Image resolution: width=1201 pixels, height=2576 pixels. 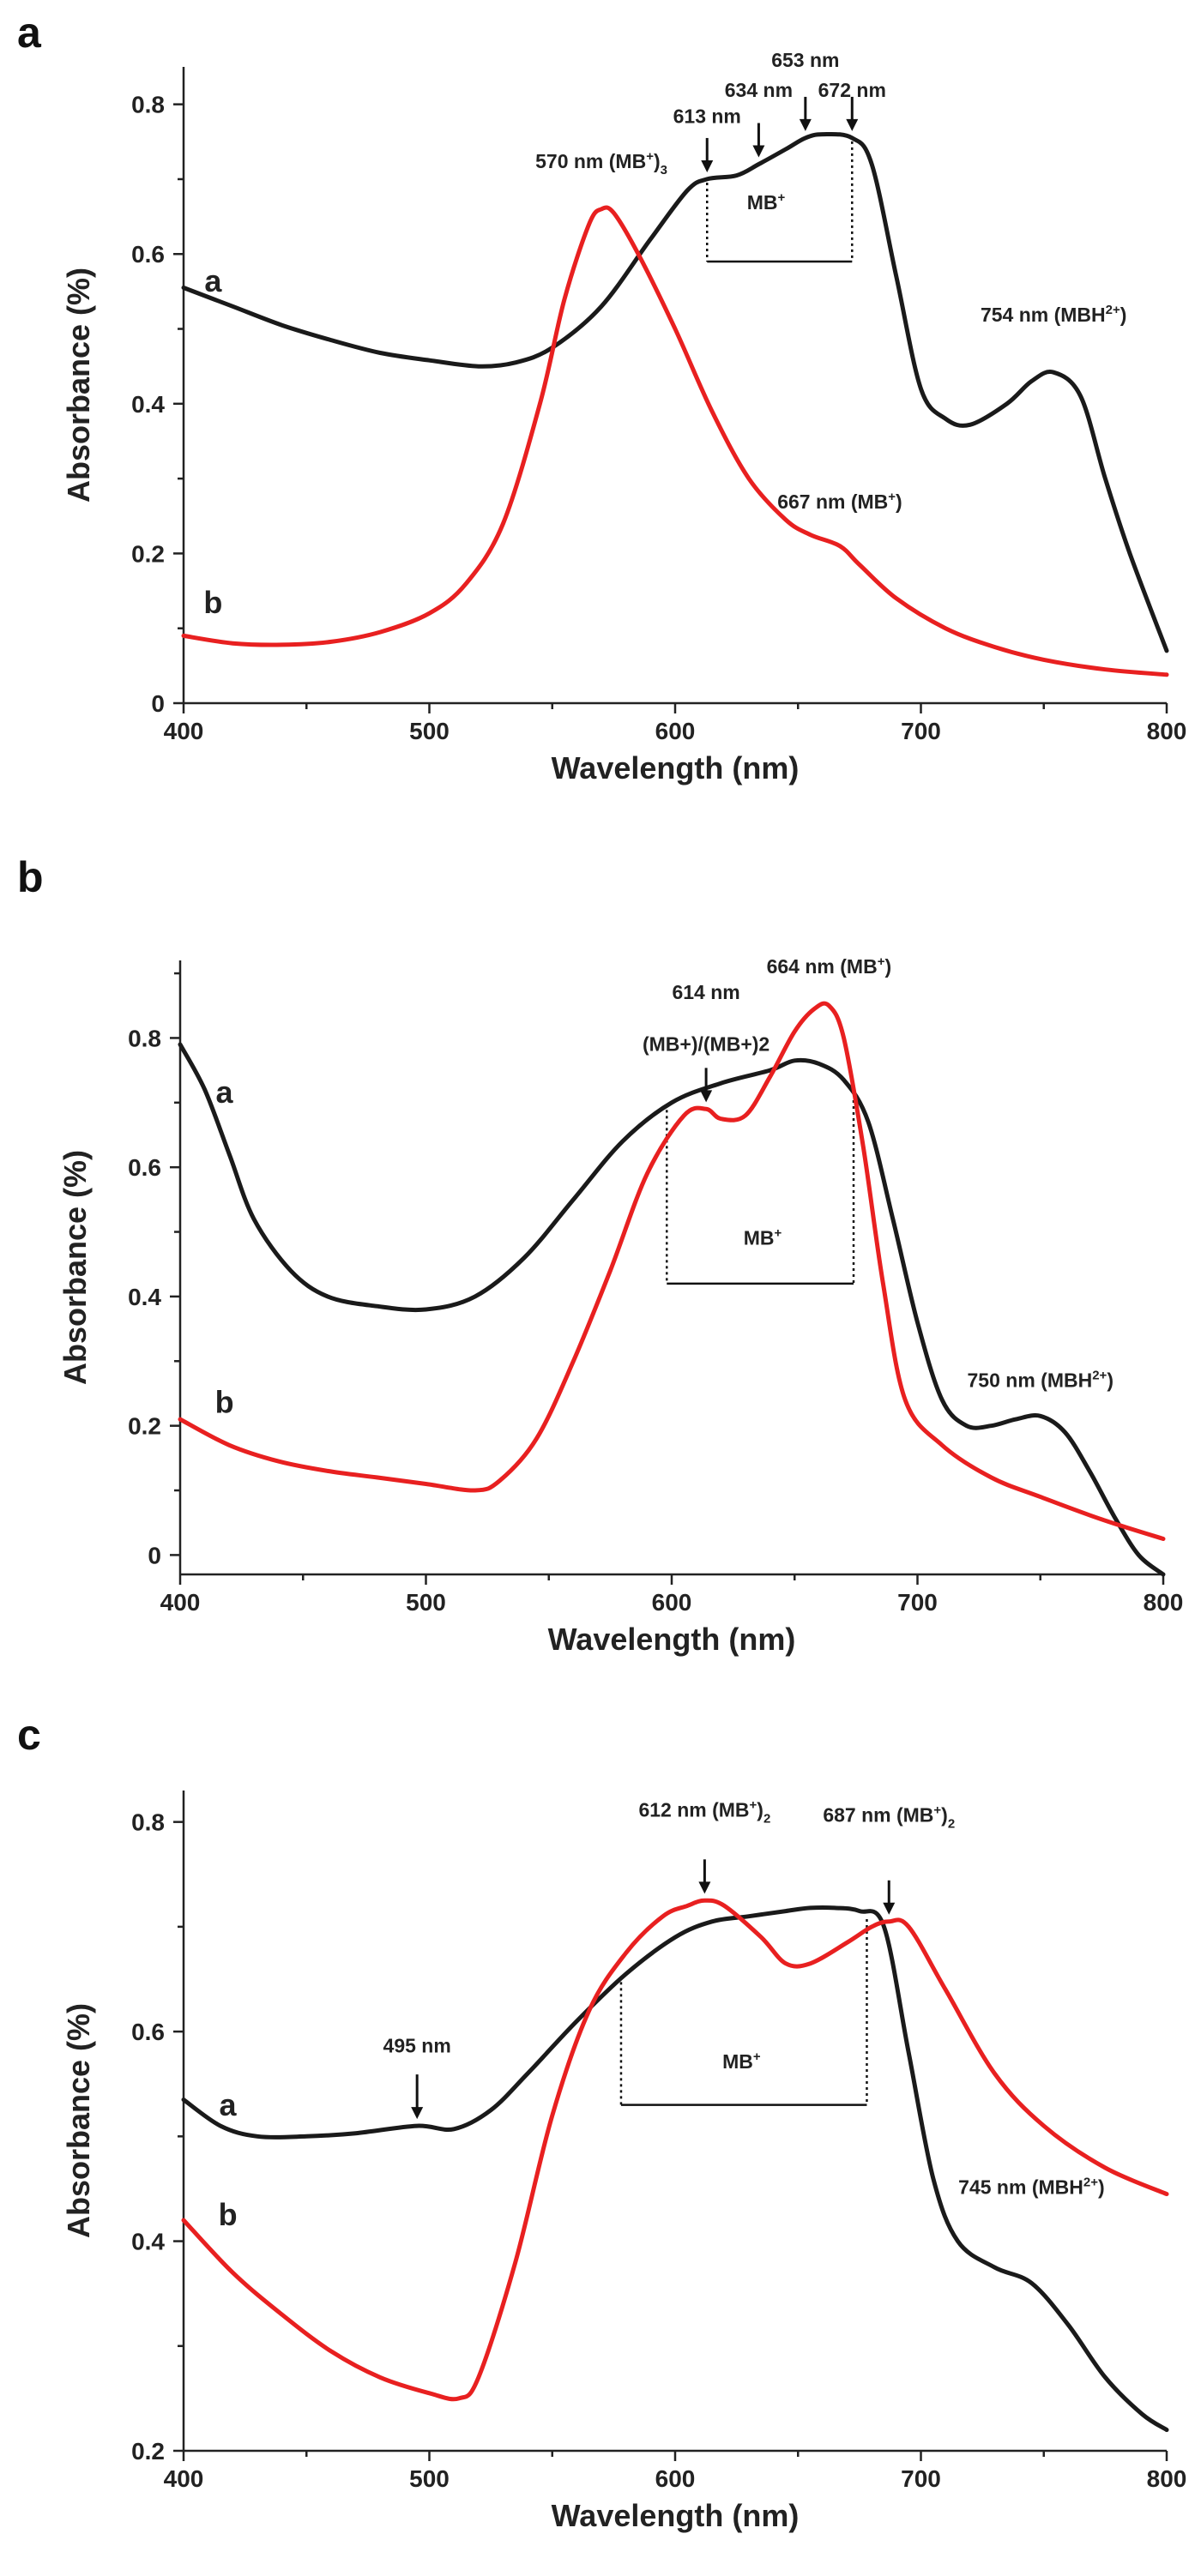 I want to click on annotation-0-suffix: ), so click(x=760, y=1810).